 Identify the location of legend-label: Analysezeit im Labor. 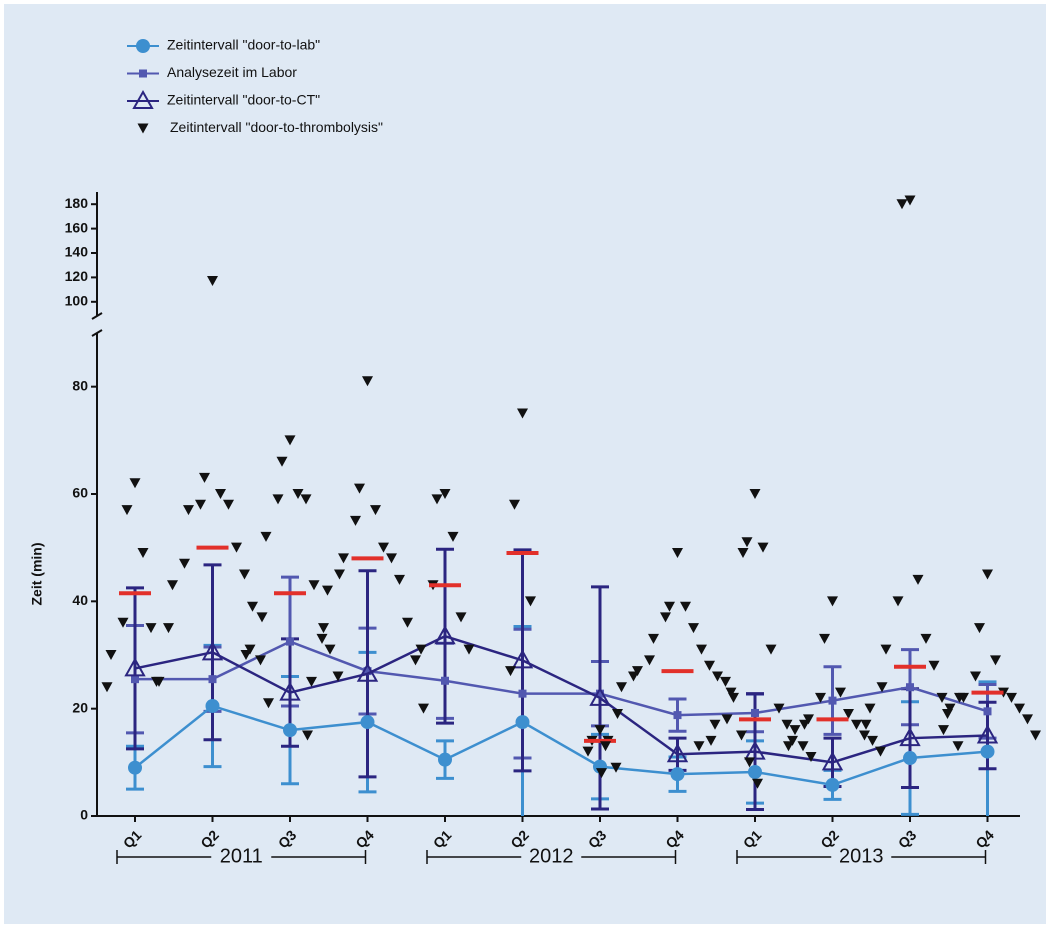
(232, 72).